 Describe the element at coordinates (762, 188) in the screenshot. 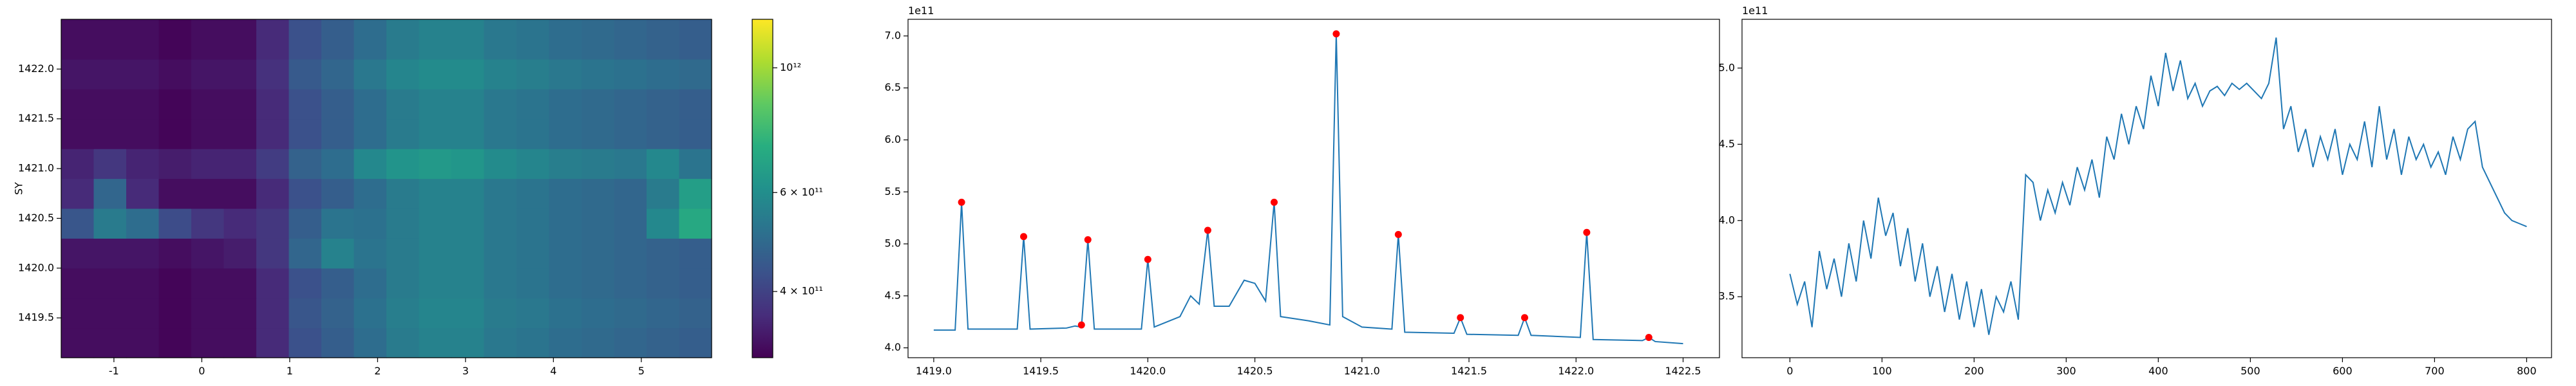

I see `colorbar-frame` at that location.